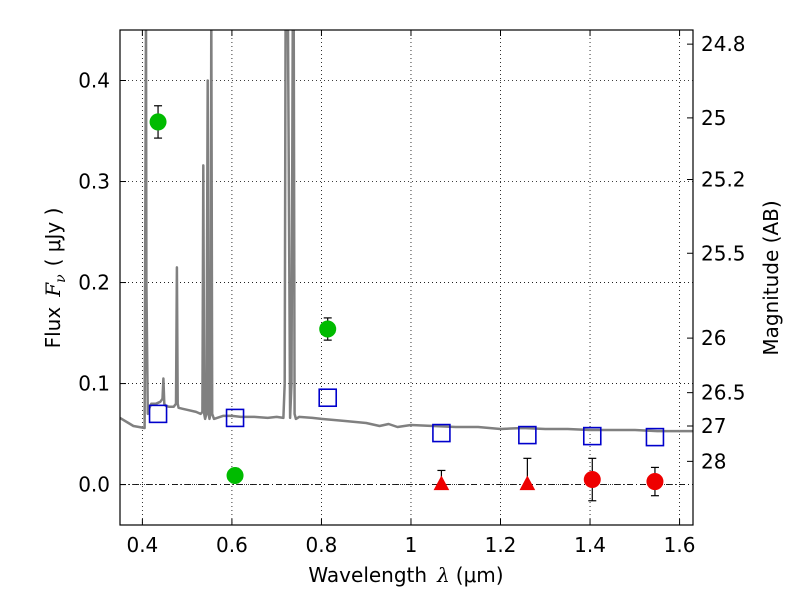 This screenshot has height=600, width=800. I want to click on x-tick-label: 1.4, so click(590, 545).